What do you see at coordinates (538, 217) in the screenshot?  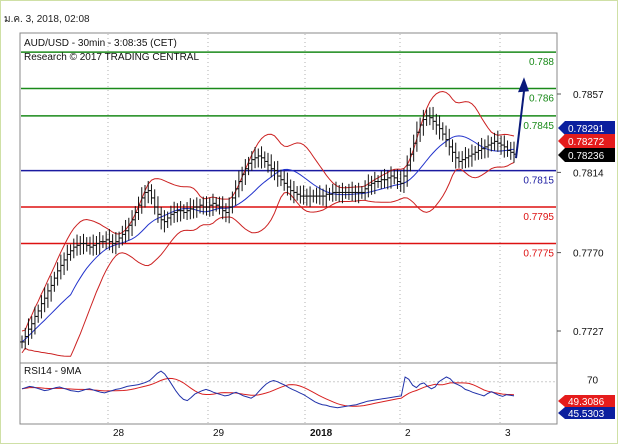 I see `level-label: 0.7795` at bounding box center [538, 217].